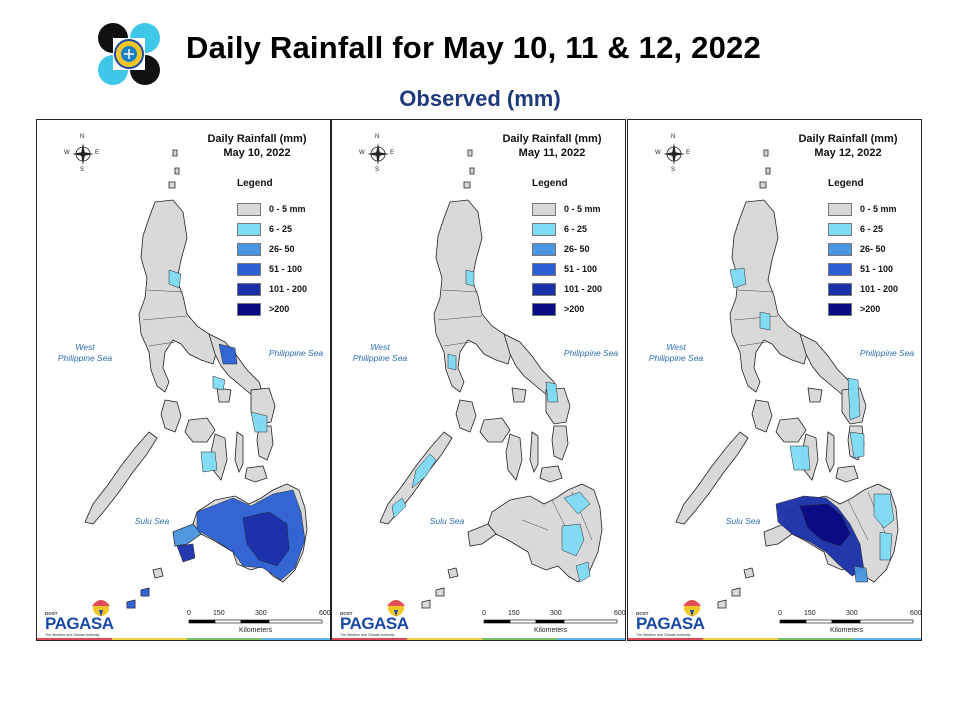 This screenshot has height=720, width=960. Describe the element at coordinates (473, 47) in the screenshot. I see `page-title: Daily Rainfall for May 10, 11 & 12, 2022` at that location.